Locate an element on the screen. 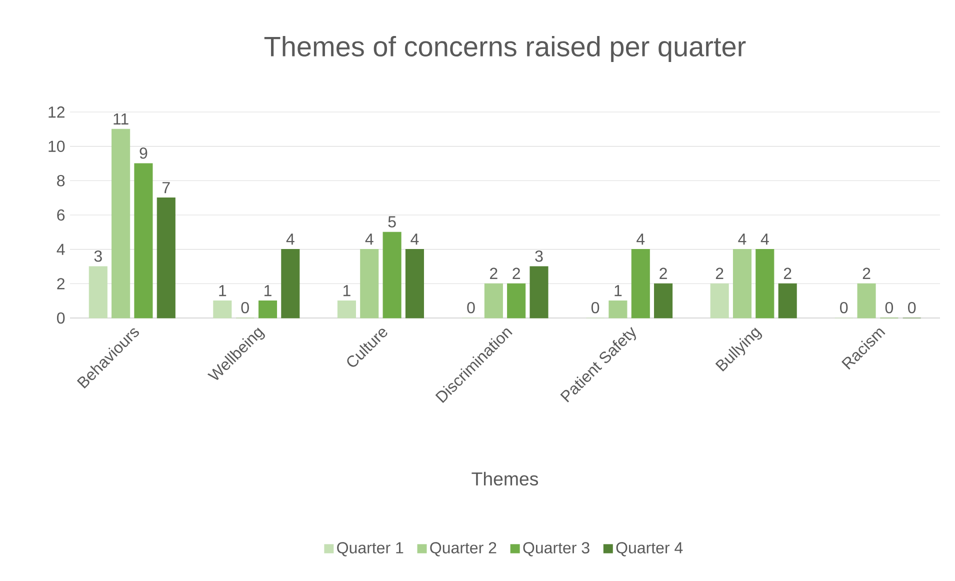  data-label: 5 is located at coordinates (392, 222).